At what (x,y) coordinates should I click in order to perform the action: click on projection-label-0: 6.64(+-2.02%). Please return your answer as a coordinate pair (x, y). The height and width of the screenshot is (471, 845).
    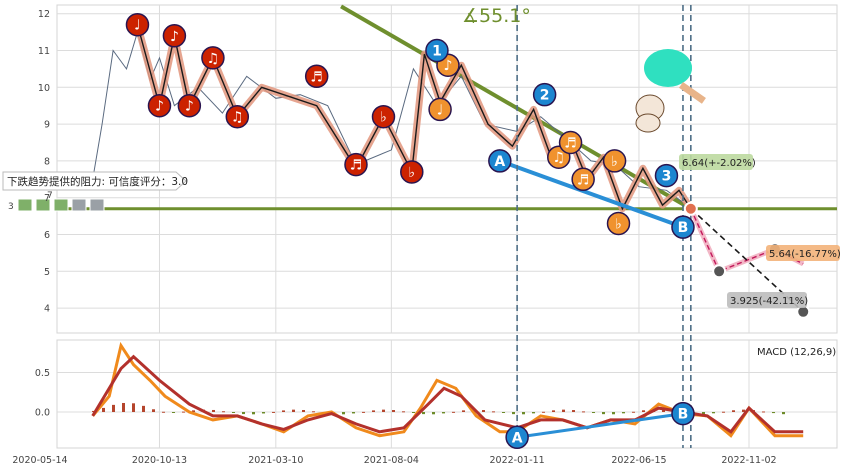
    Looking at the image, I should click on (719, 163).